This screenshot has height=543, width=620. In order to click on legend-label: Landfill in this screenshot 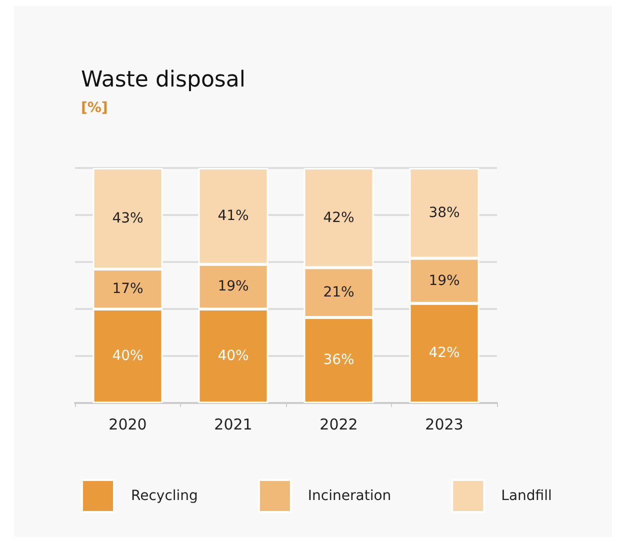, I will do `click(526, 496)`.